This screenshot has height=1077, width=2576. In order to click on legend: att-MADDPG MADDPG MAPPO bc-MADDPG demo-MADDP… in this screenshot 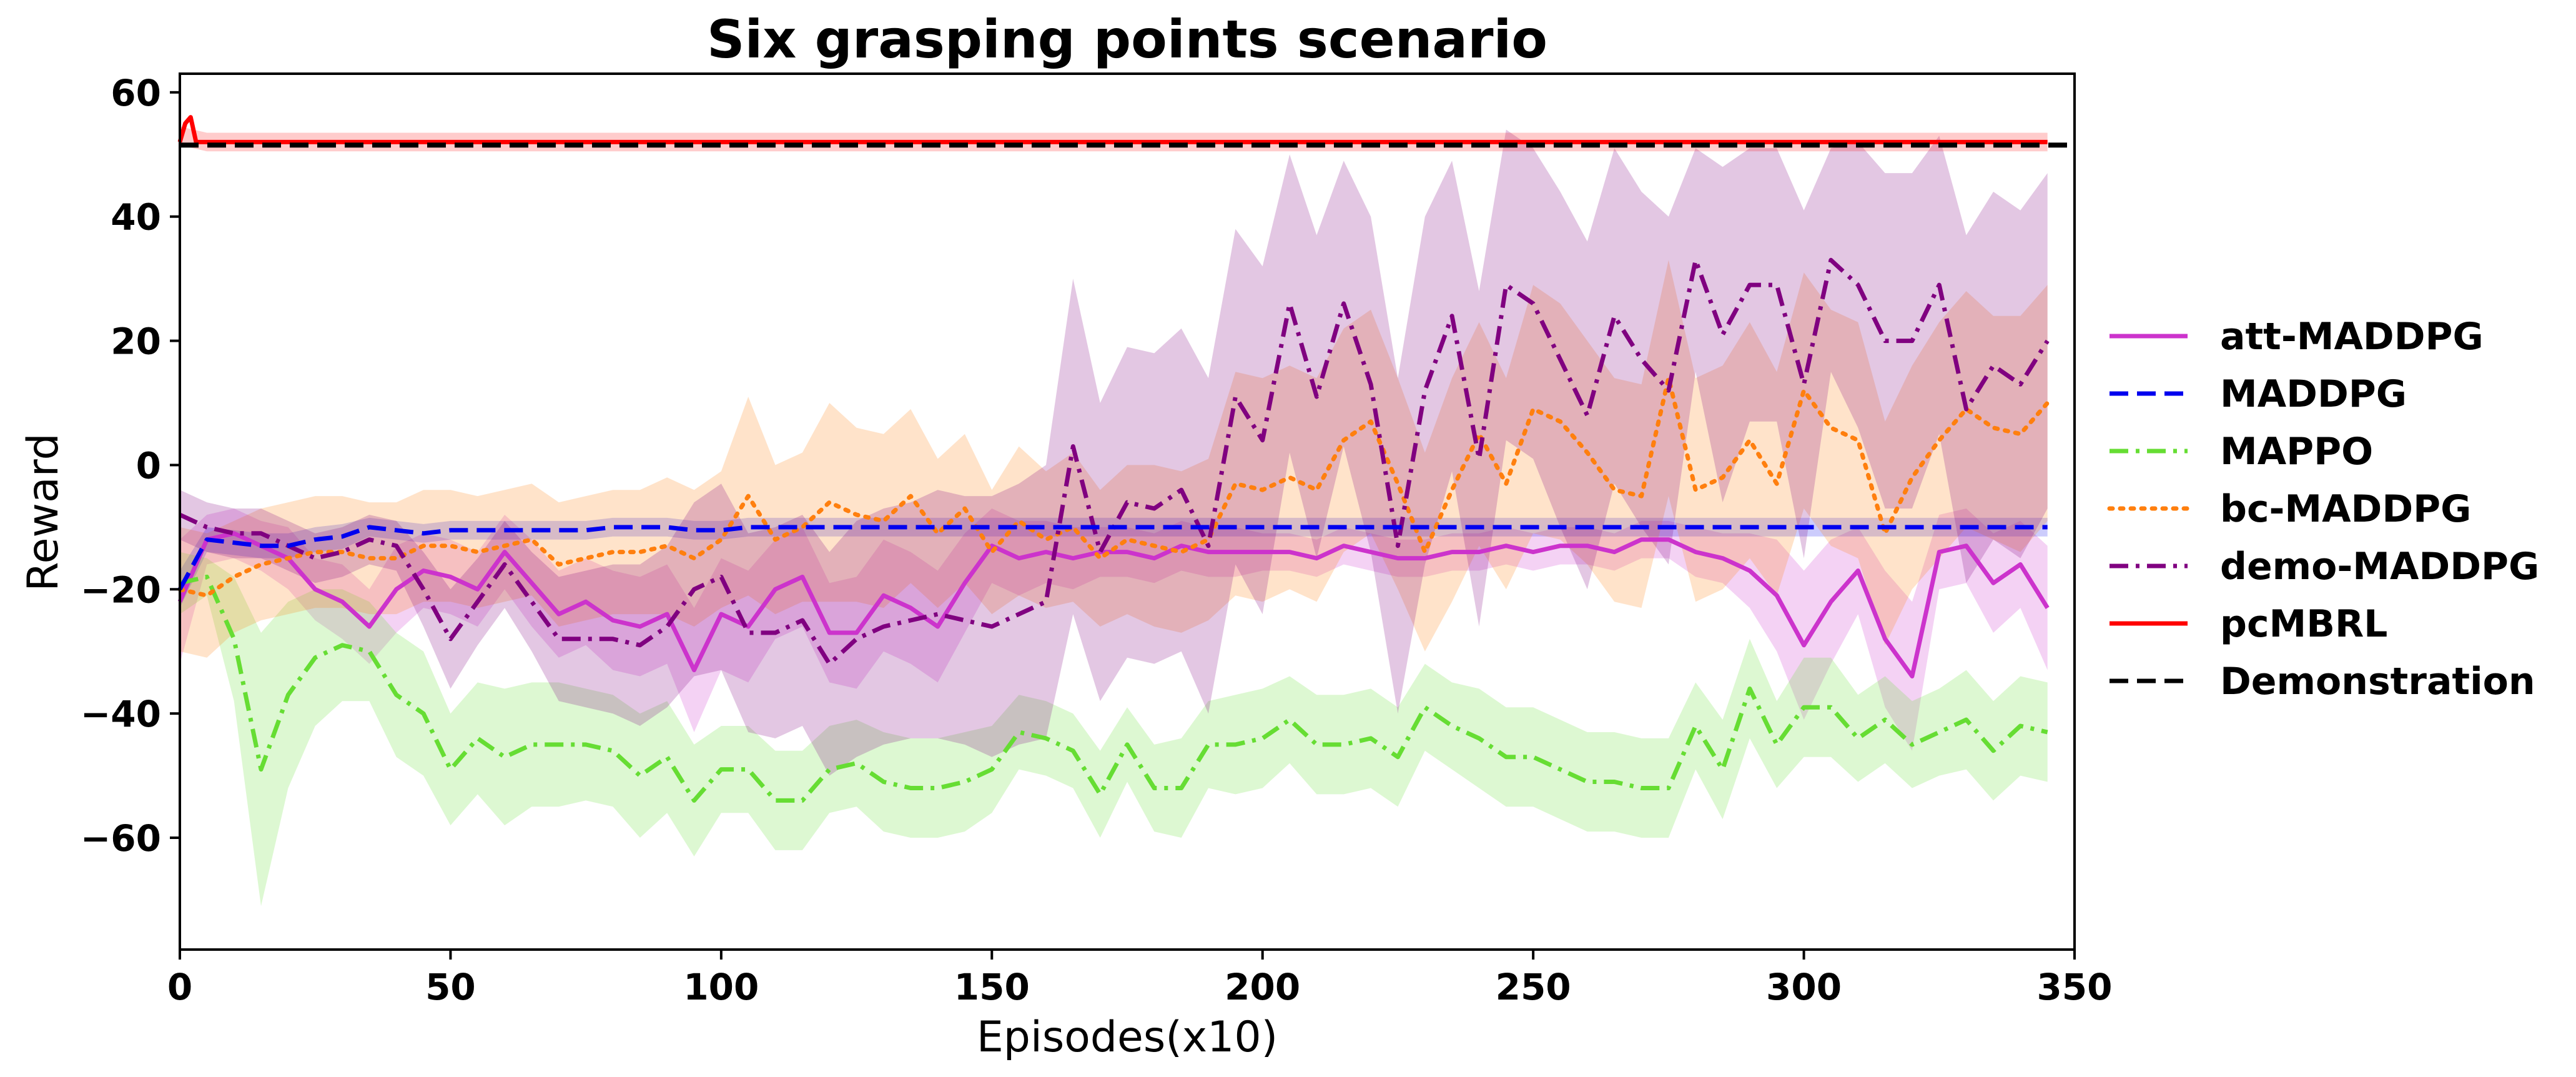, I will do `click(2323, 509)`.